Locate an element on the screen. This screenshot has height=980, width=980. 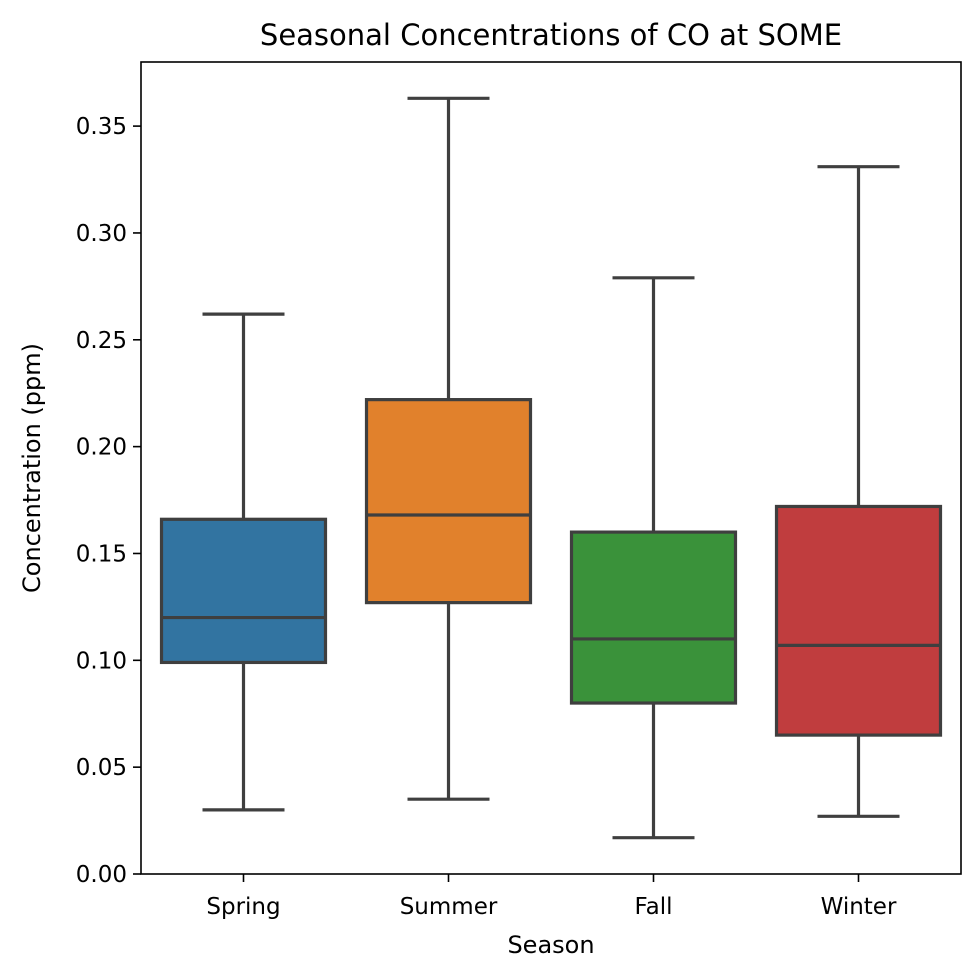
x-tick-label: Winter is located at coordinates (859, 907).